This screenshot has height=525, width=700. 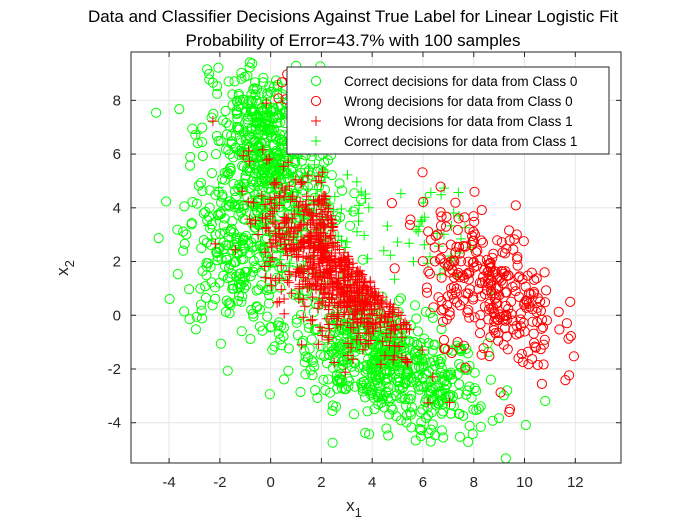 I want to click on legend-entry: Correct decisions for data from Class 0, so click(x=443, y=81).